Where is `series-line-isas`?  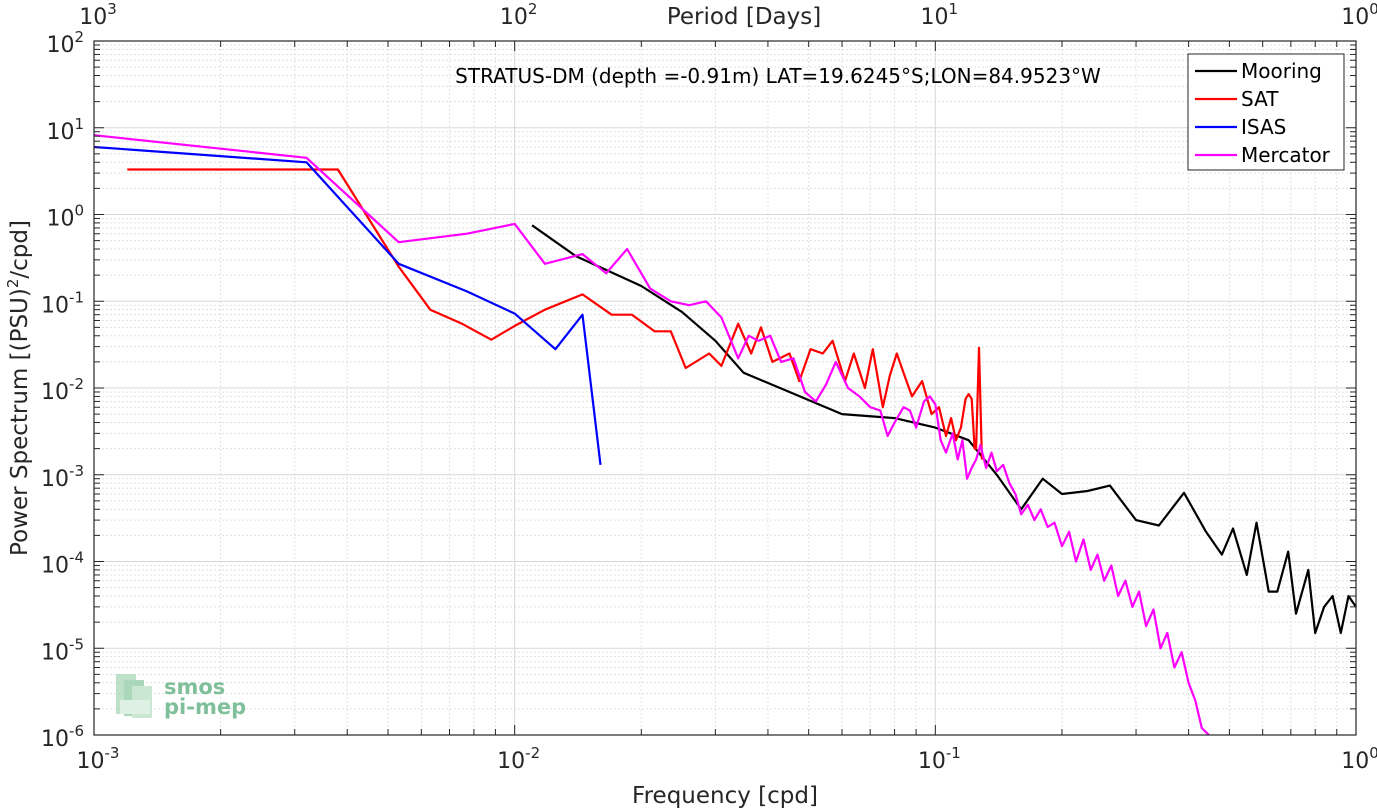 series-line-isas is located at coordinates (347, 305).